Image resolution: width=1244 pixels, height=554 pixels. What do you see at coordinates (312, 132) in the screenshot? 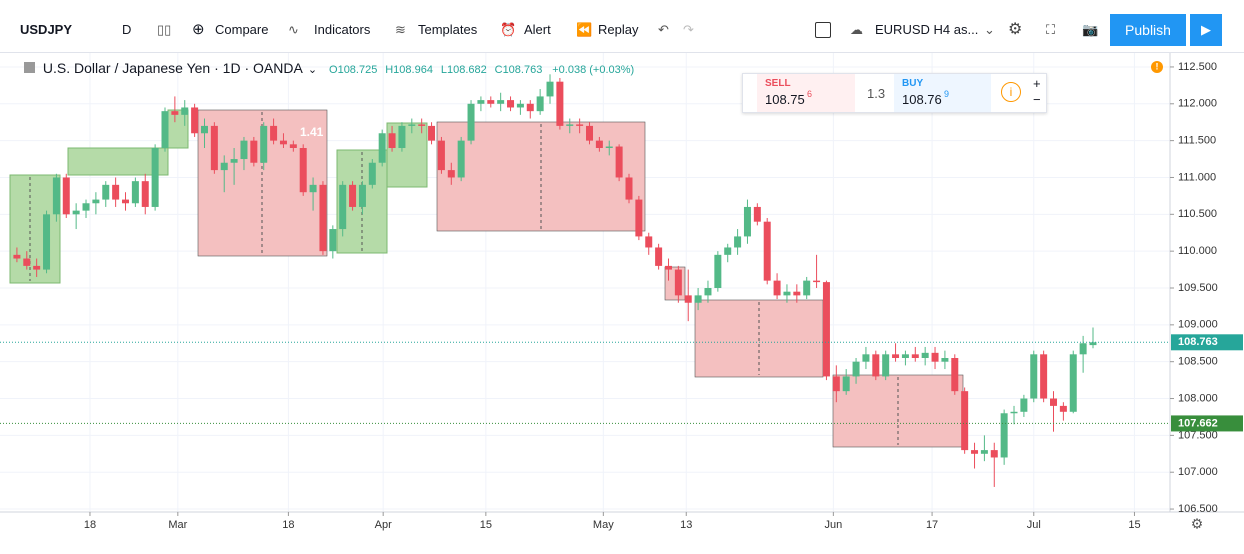
I see `drawing-label: 1.41` at bounding box center [312, 132].